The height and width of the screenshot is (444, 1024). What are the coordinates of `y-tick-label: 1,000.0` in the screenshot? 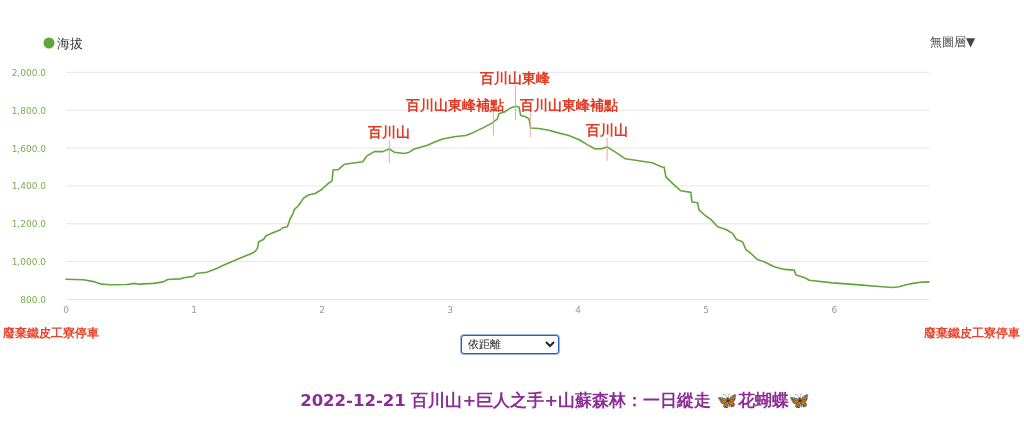 It's located at (29, 262).